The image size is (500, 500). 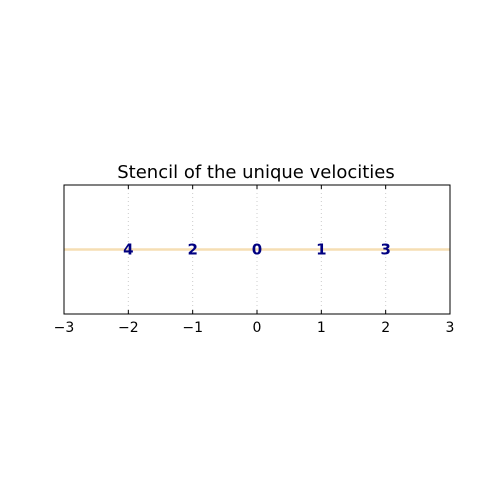 I want to click on velocity-label-1: 2, so click(x=192, y=250).